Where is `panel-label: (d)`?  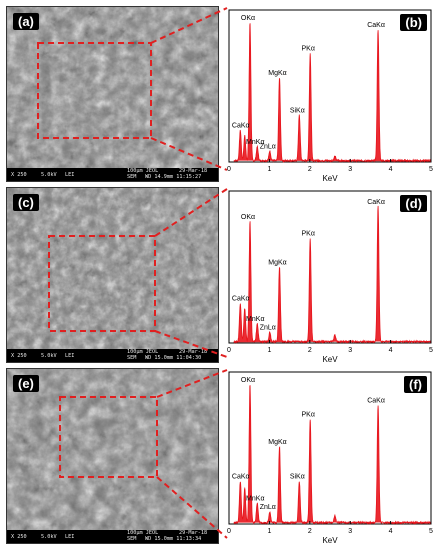 panel-label: (d) is located at coordinates (413, 203).